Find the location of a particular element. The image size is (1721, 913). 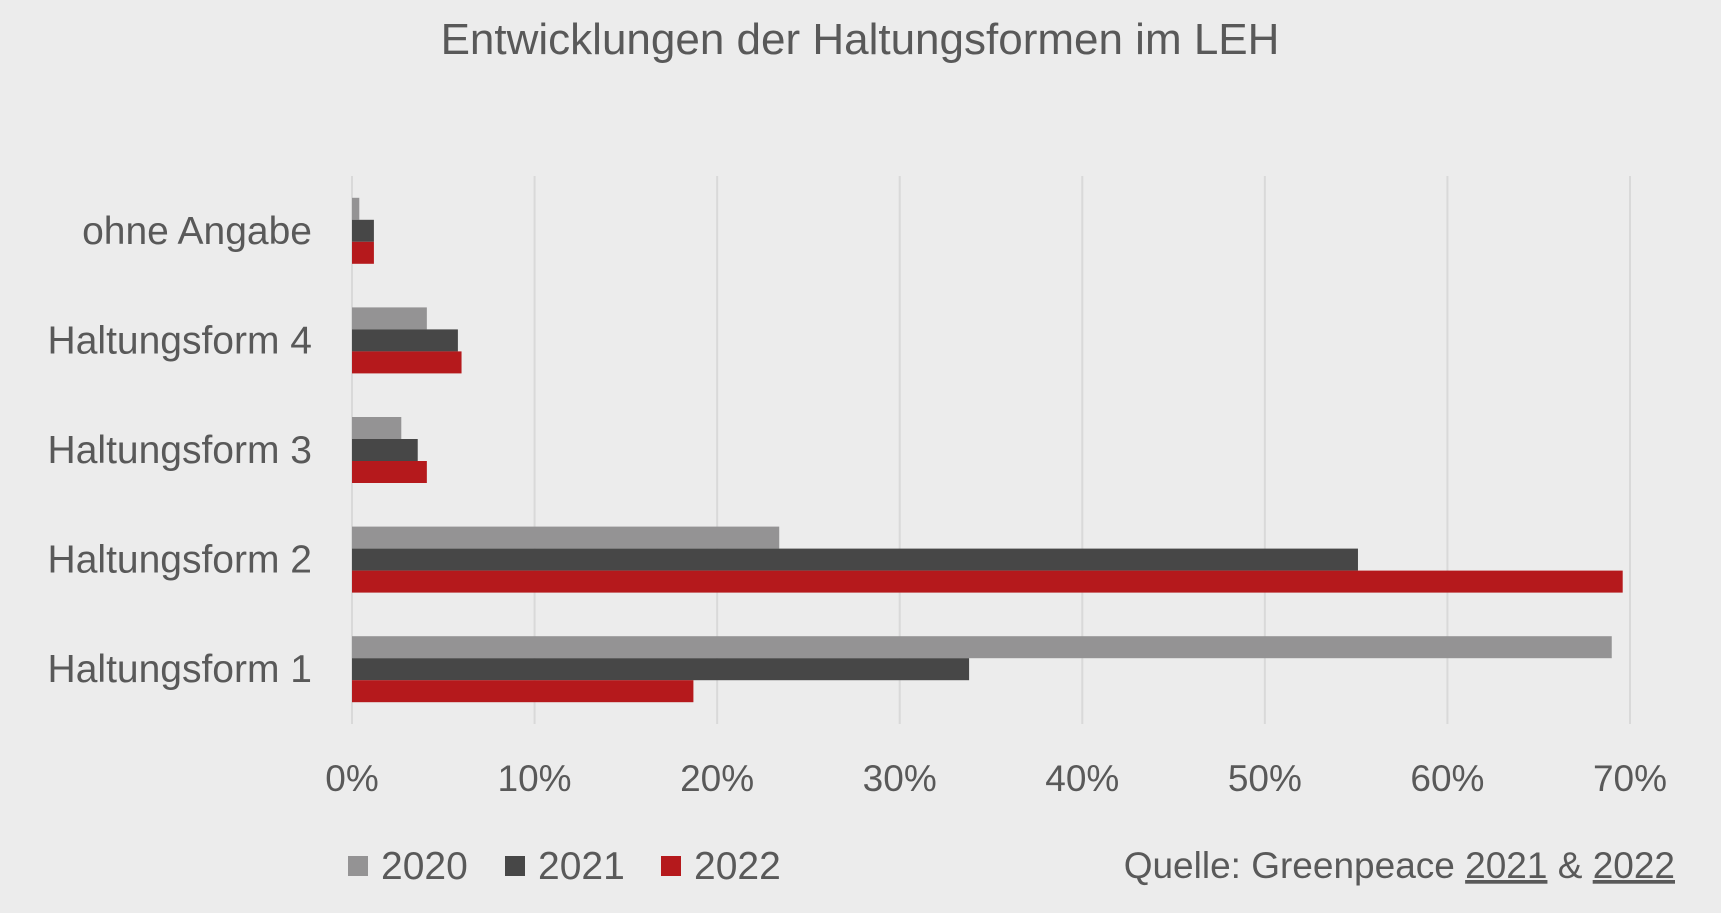

source-link-2022: 2022 is located at coordinates (1634, 865).